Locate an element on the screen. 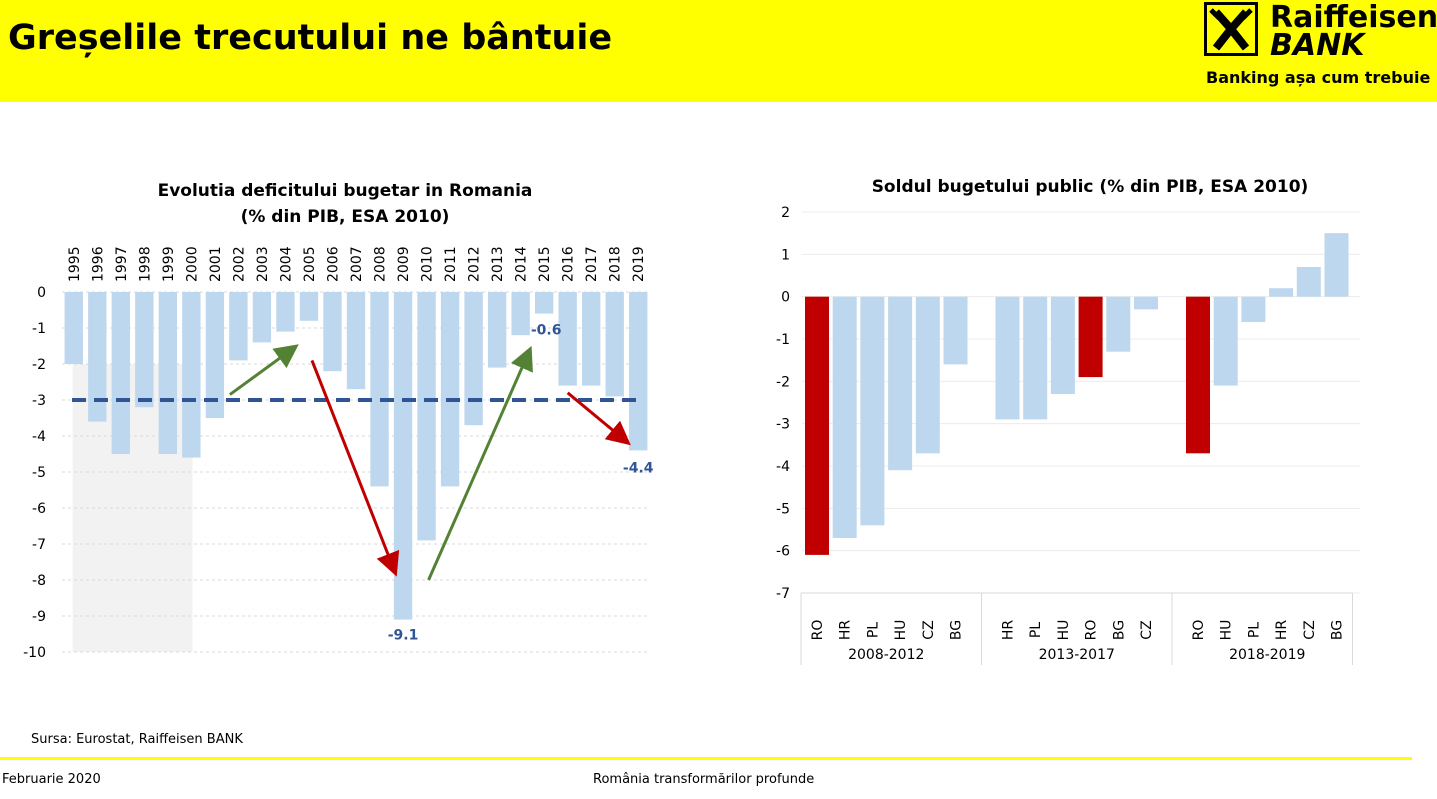 The image size is (1437, 799). bar-2013-2017-BG is located at coordinates (1118, 324).